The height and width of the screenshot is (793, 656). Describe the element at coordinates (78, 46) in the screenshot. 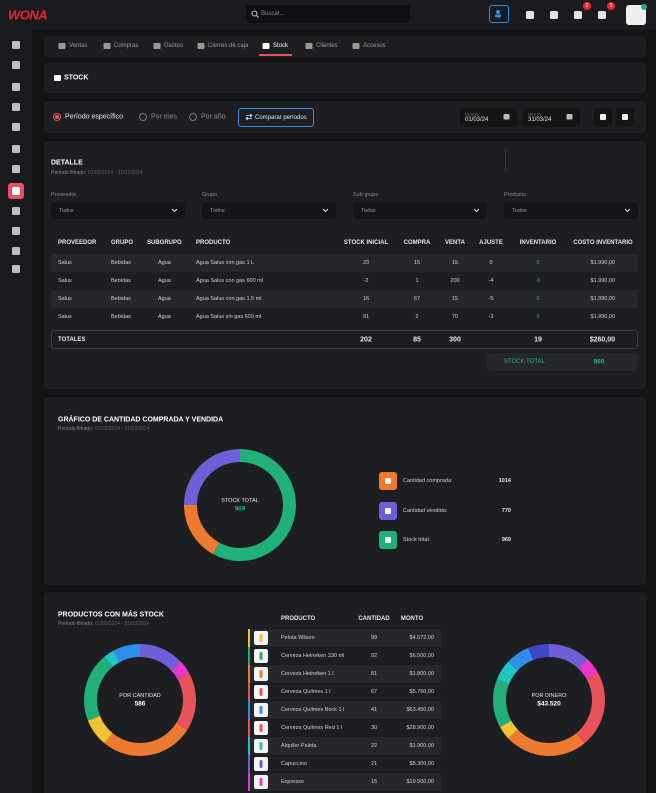

I see `tab: Ventas` at that location.